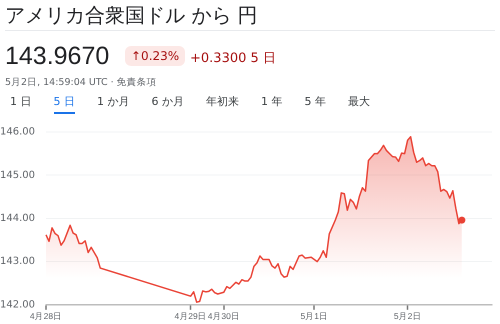  Describe the element at coordinates (81, 82) in the screenshot. I see `text: 5月2日, 14:59:04 UTC · 免責条項` at that location.